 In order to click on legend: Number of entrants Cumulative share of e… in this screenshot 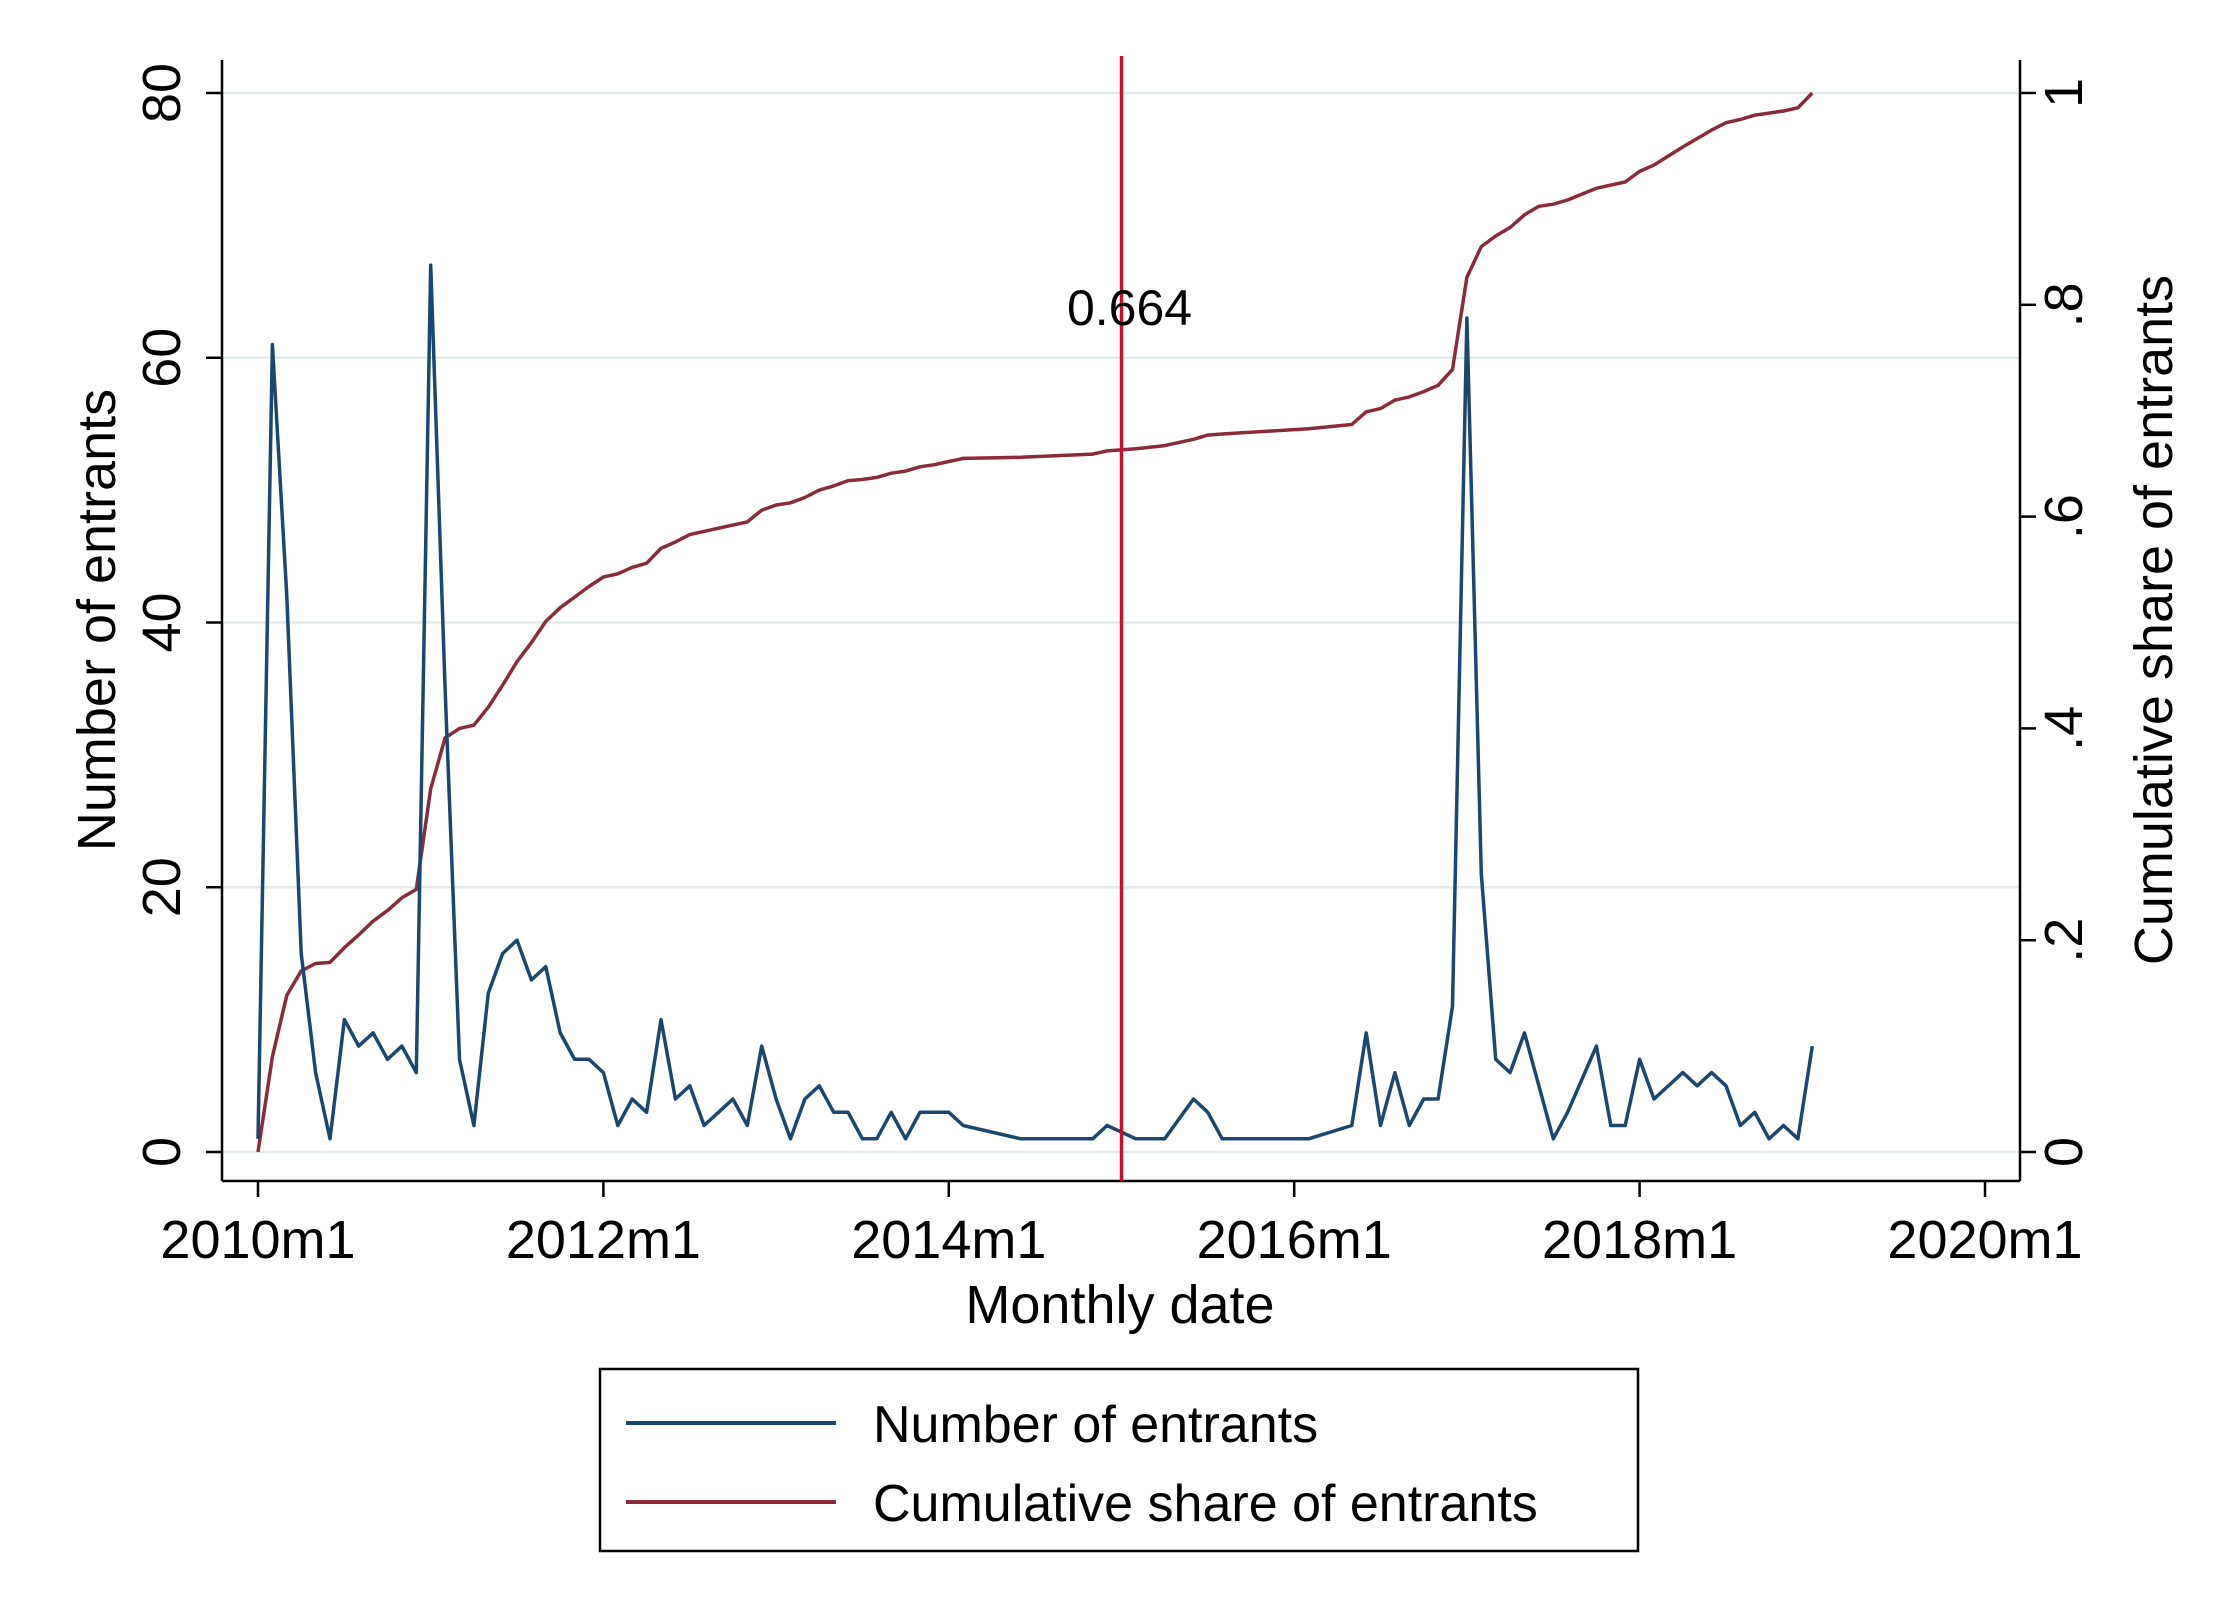, I will do `click(1119, 1460)`.